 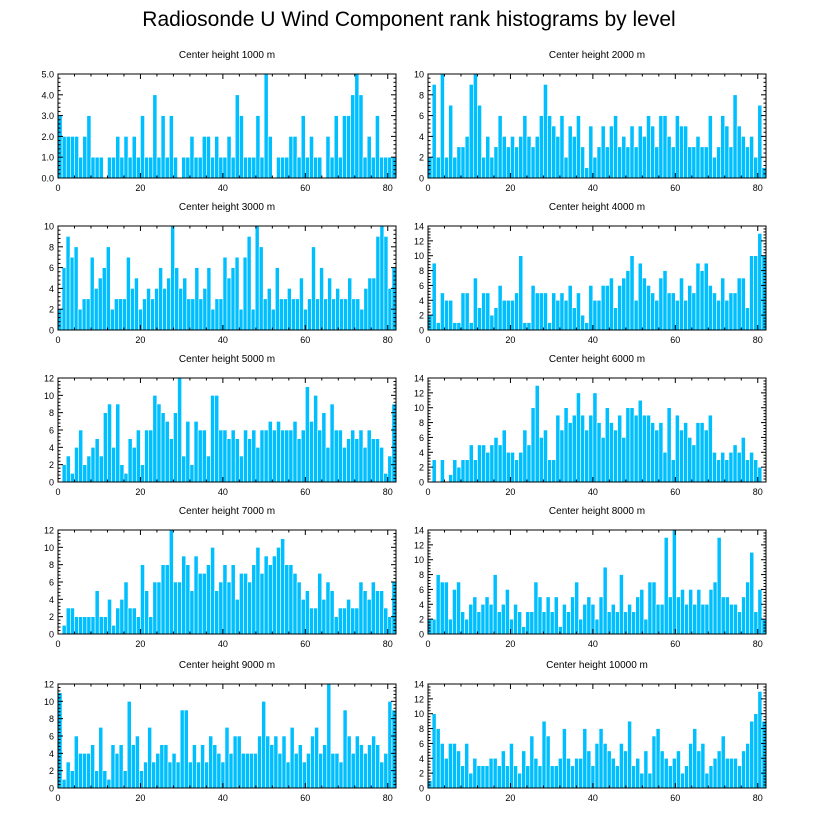 I want to click on y-tick-label: 1.0, so click(x=47, y=158).